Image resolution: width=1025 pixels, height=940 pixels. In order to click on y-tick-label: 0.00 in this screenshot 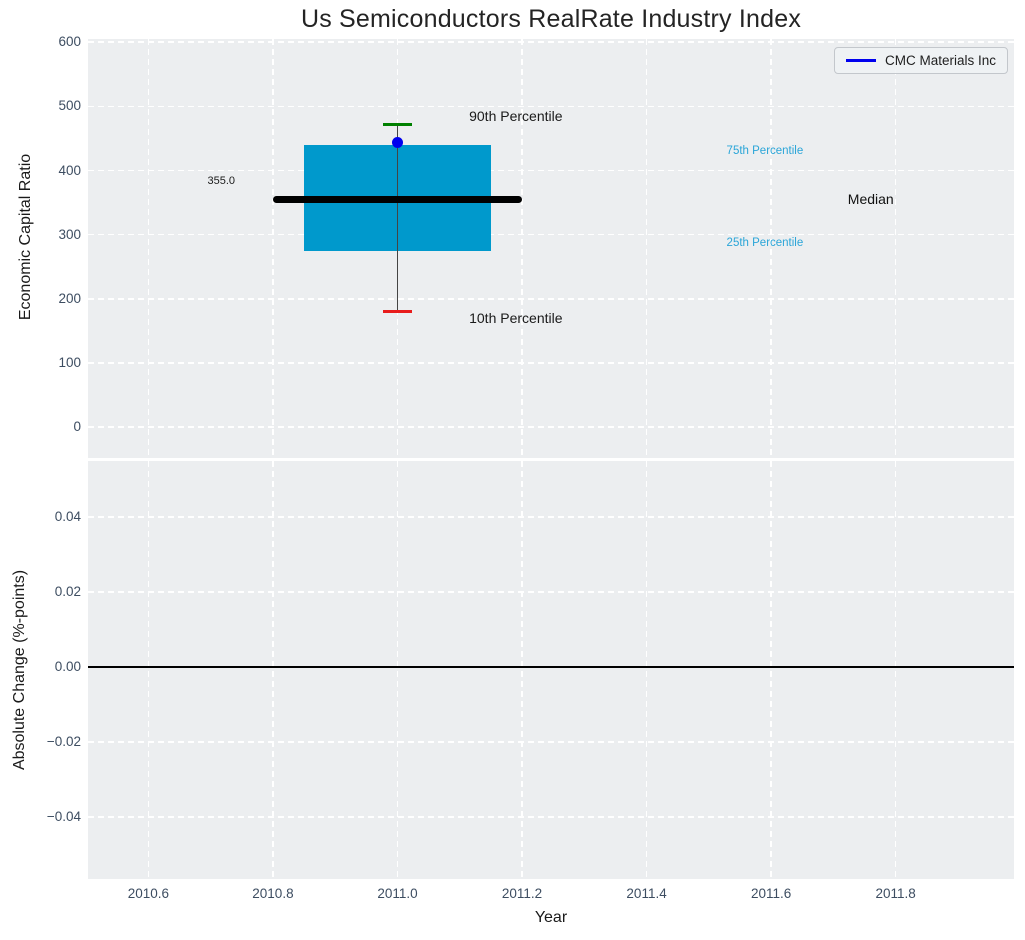, I will do `click(67, 667)`.